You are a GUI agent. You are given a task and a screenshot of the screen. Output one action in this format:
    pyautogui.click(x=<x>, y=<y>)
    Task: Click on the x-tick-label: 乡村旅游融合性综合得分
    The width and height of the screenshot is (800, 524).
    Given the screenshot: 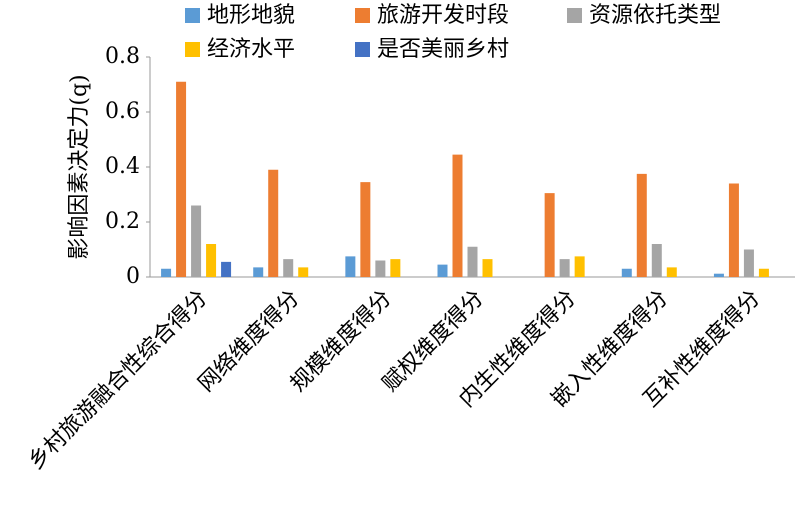 What is the action you would take?
    pyautogui.click(x=118, y=380)
    